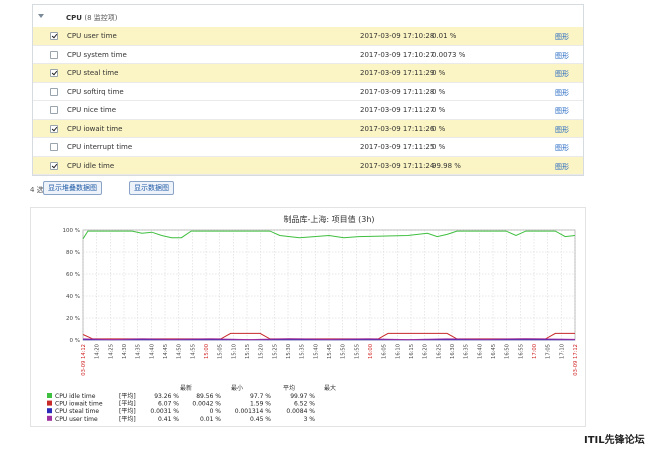 The height and width of the screenshot is (449, 672). Describe the element at coordinates (210, 419) in the screenshot. I see `legend-min-value: 0.01 %` at that location.